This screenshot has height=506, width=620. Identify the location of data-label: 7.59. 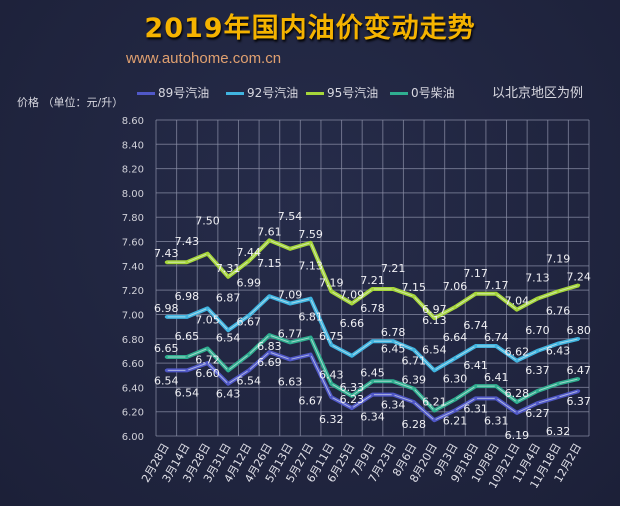
(310, 234).